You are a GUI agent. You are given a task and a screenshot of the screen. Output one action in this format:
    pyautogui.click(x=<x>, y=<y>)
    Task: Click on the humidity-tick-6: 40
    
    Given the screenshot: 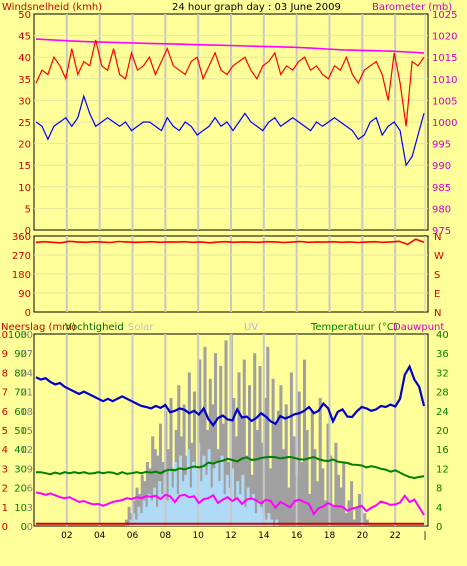 What is the action you would take?
    pyautogui.click(x=20, y=450)
    